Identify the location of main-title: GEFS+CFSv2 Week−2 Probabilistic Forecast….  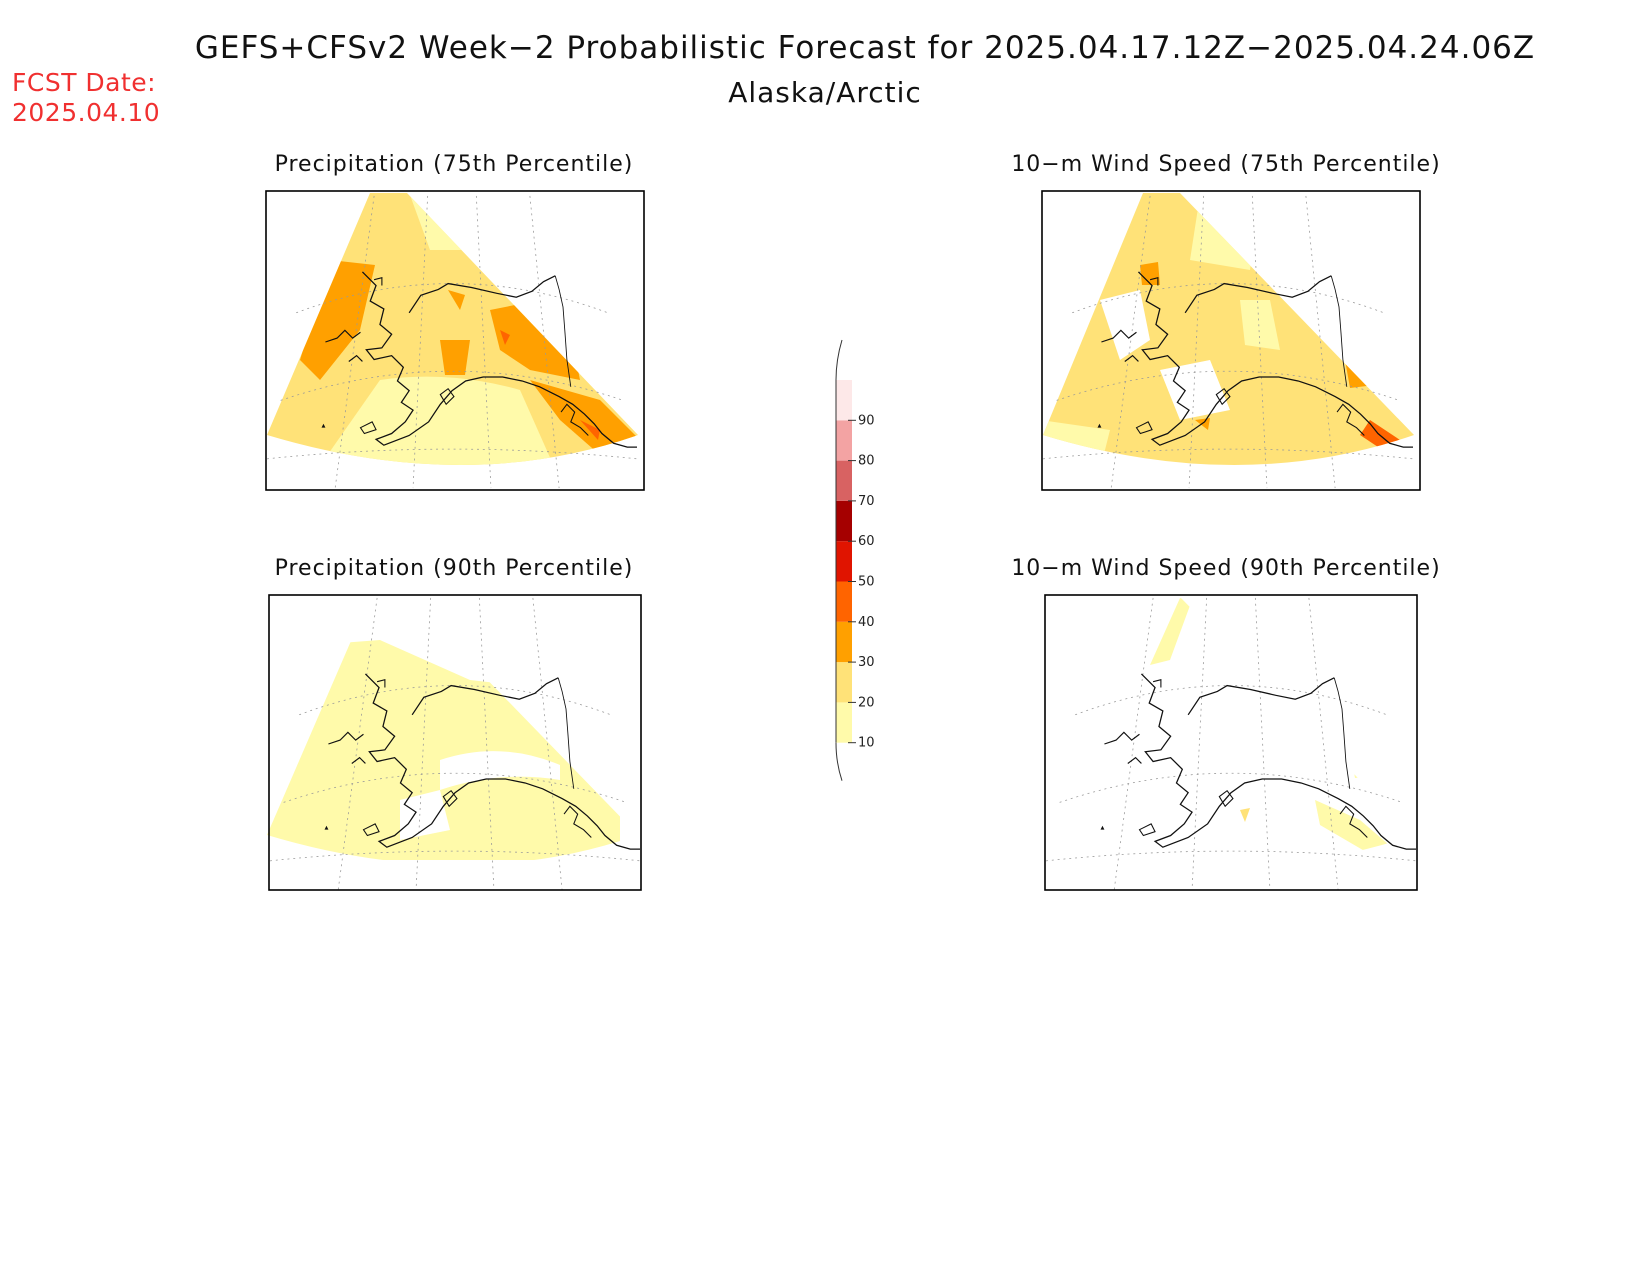
(865, 48).